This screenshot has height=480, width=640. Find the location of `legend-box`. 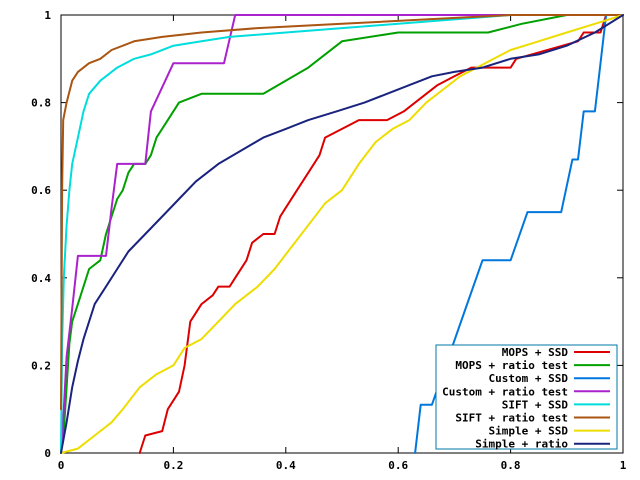

legend-box is located at coordinates (526, 397).